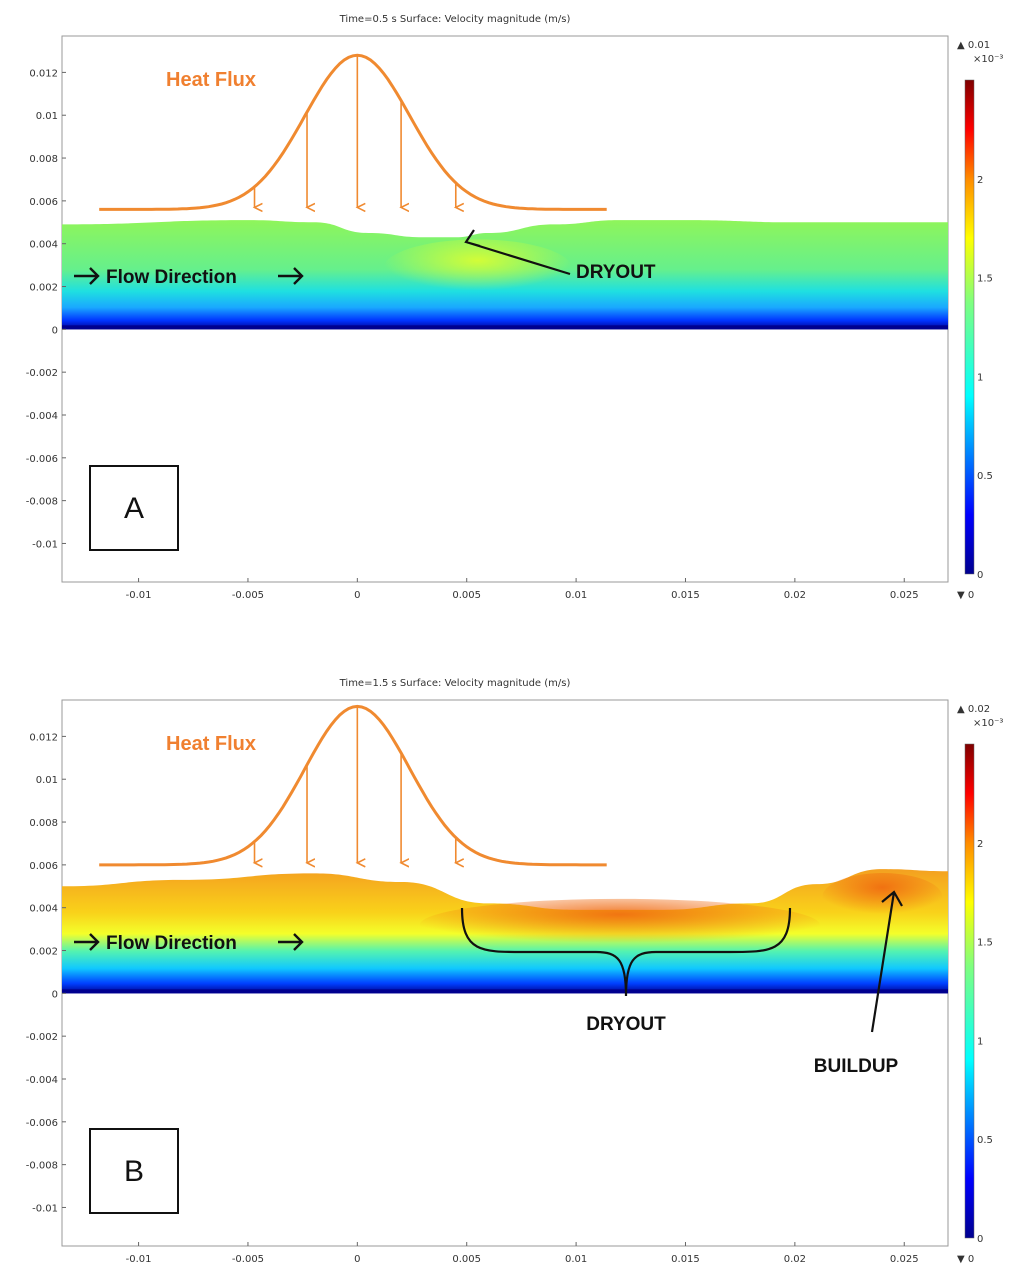 The image size is (1016, 1264). I want to click on velocity-hotspot-buildup, so click(882, 896).